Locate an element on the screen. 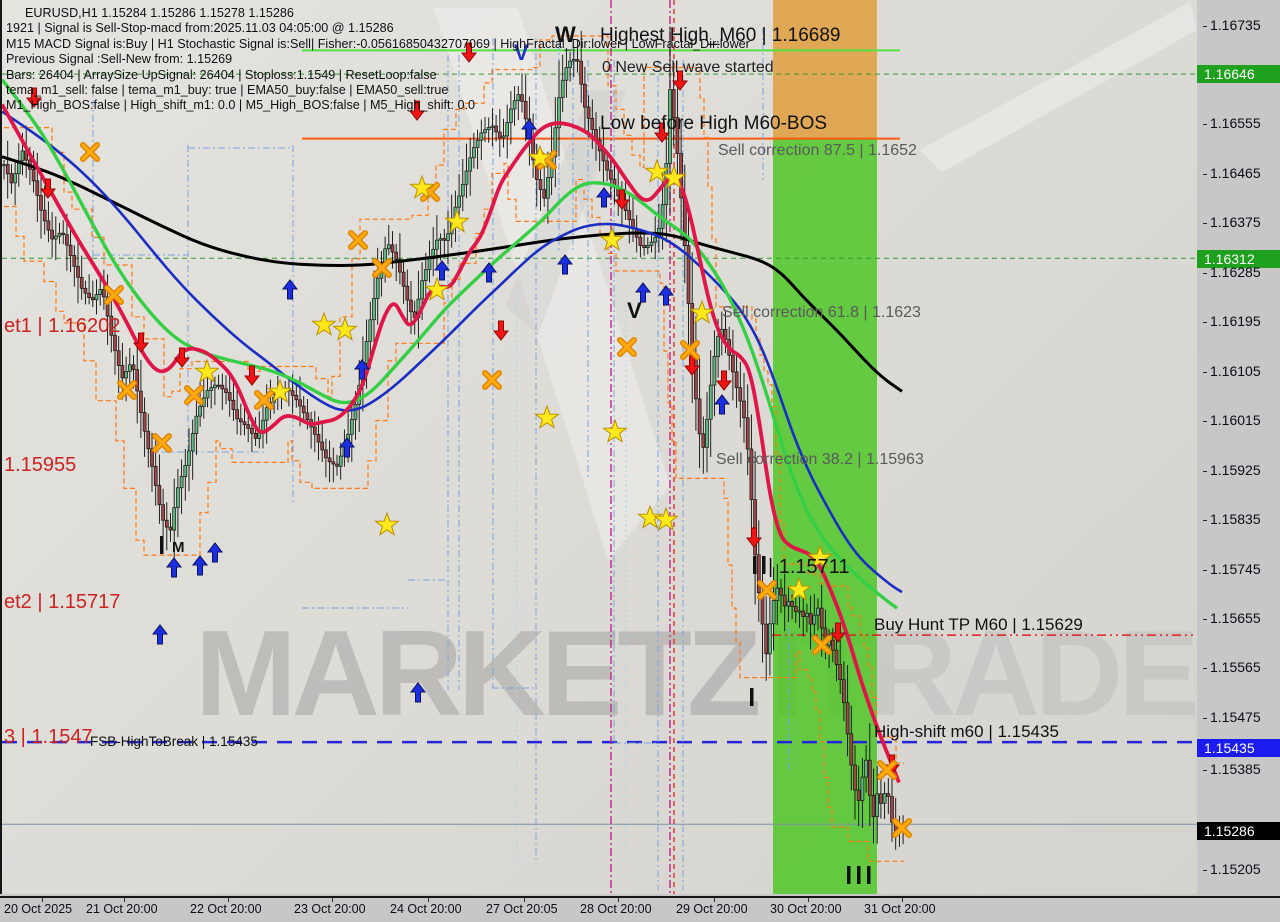 This screenshot has width=1280, height=922. price-axis-label: 1.15925 is located at coordinates (1232, 470).